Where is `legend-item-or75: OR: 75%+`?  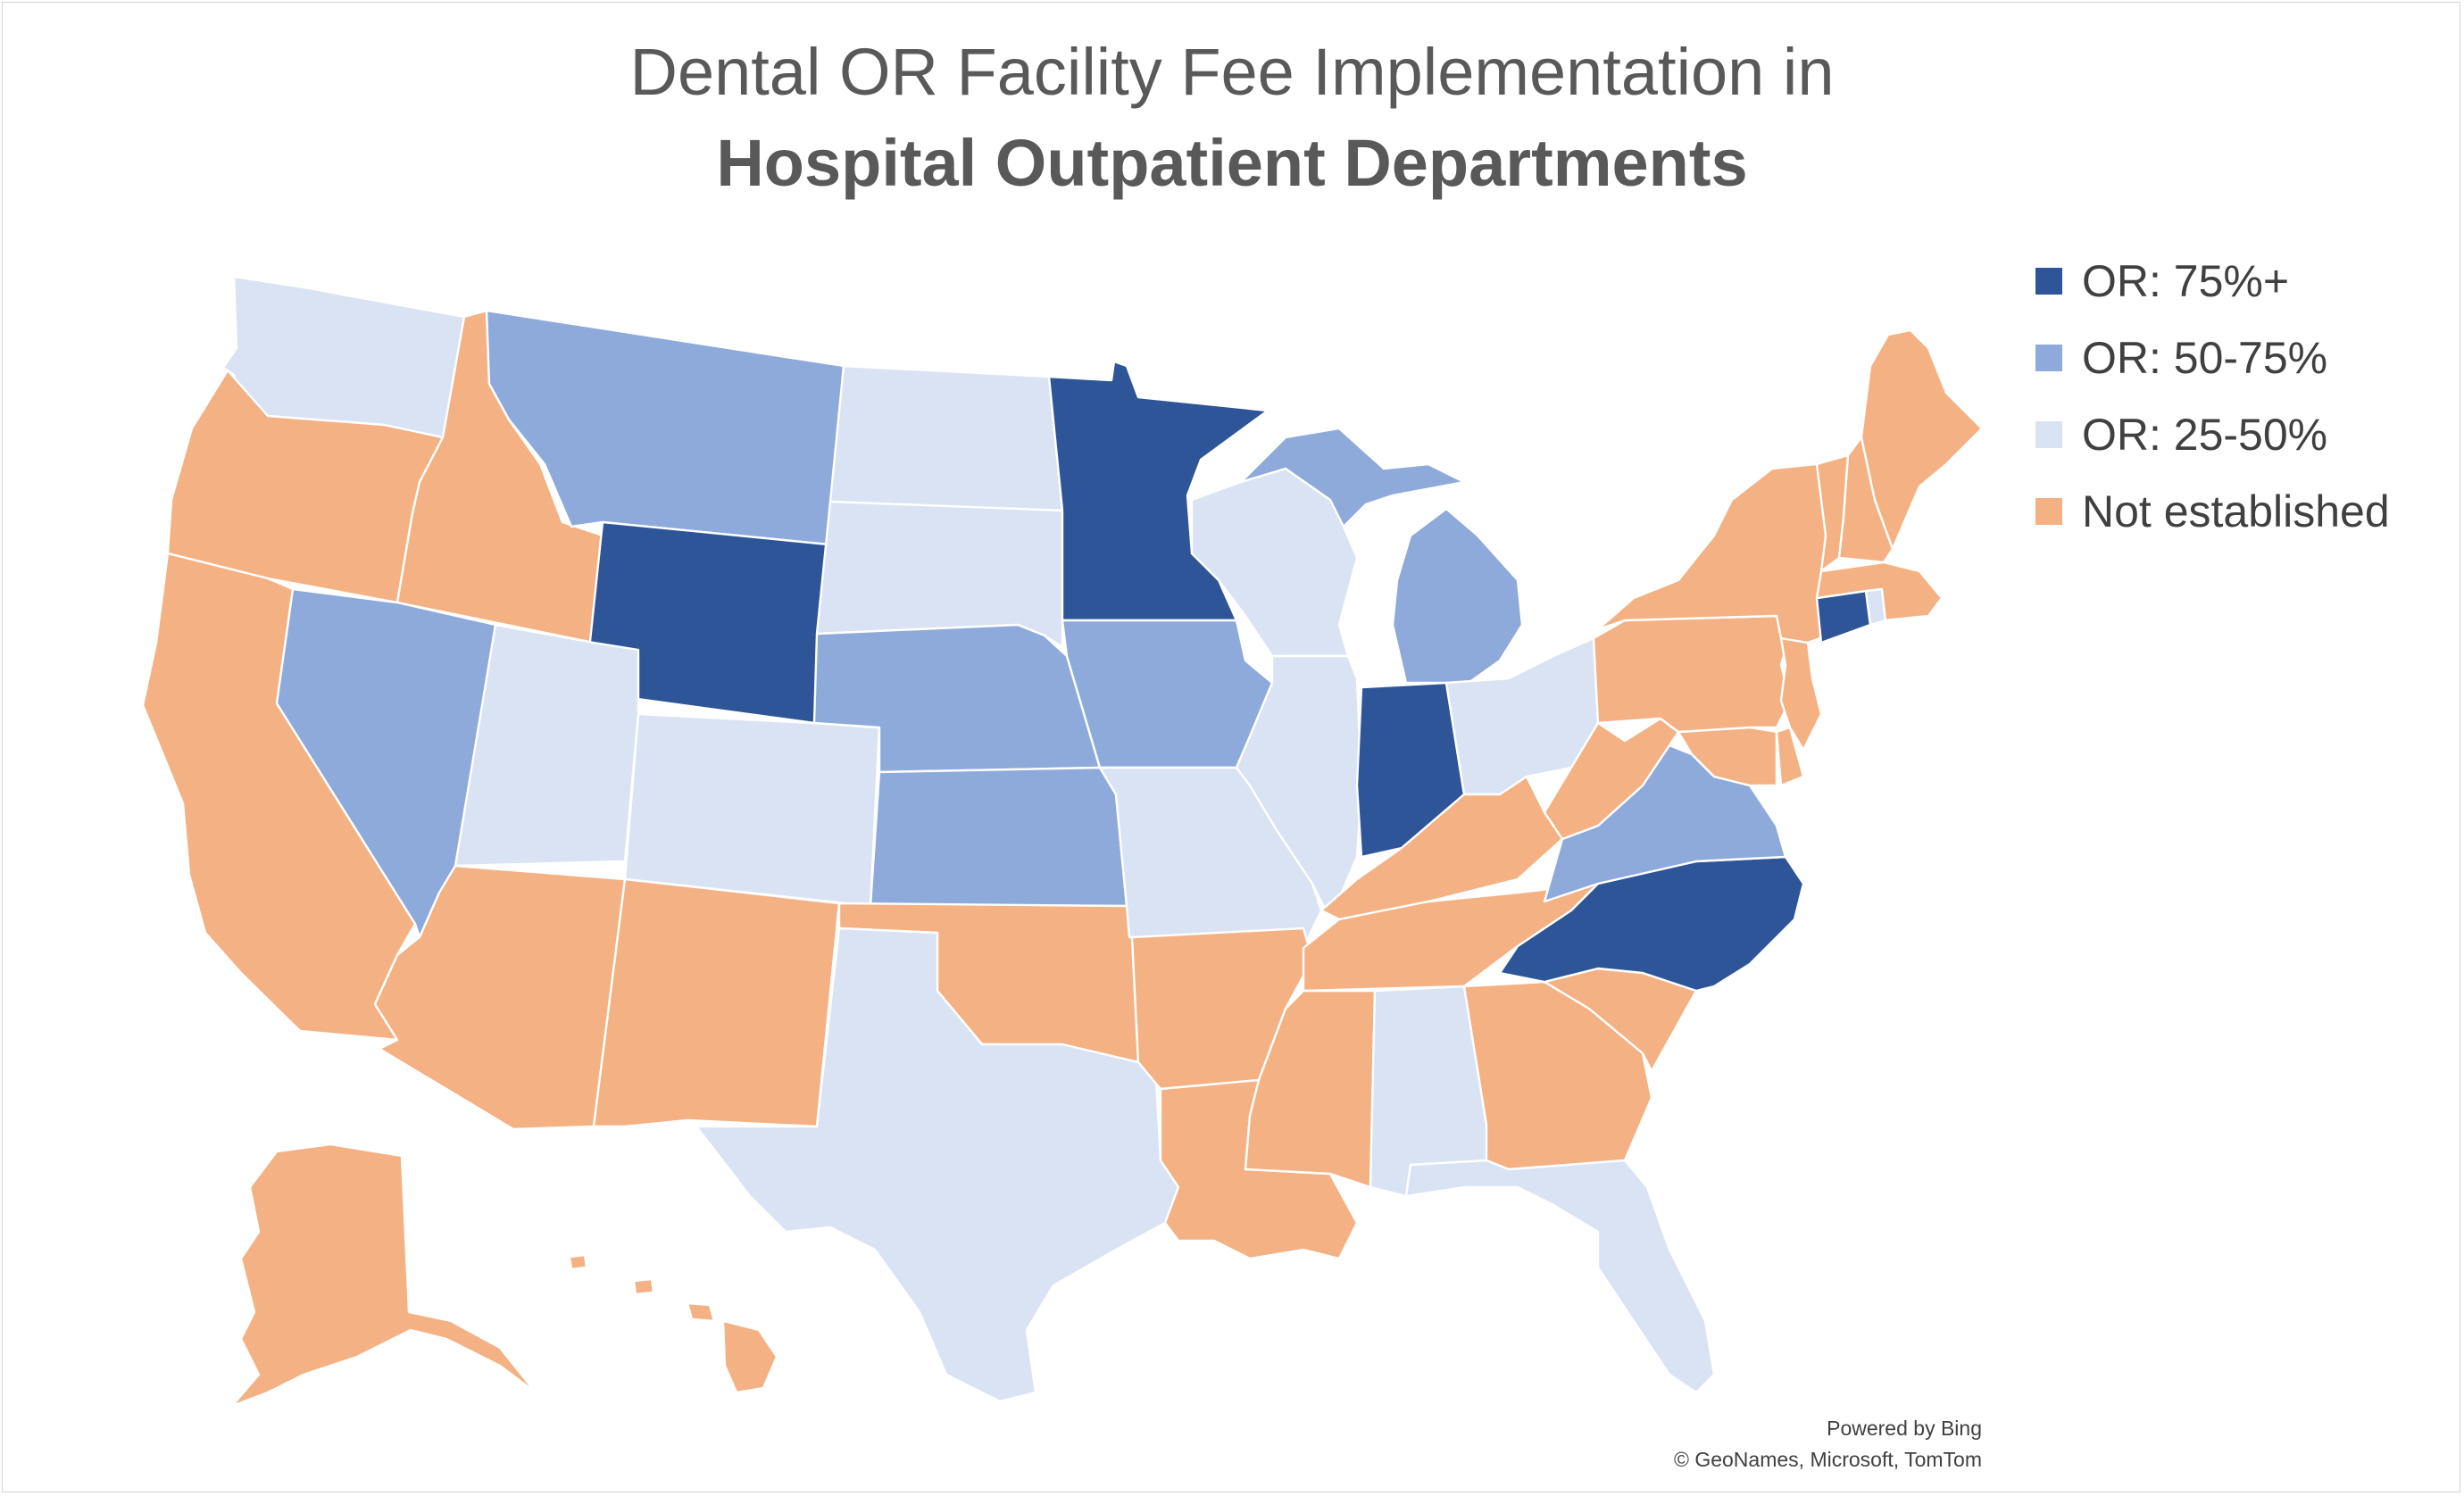 legend-item-or75: OR: 75%+ is located at coordinates (2212, 281).